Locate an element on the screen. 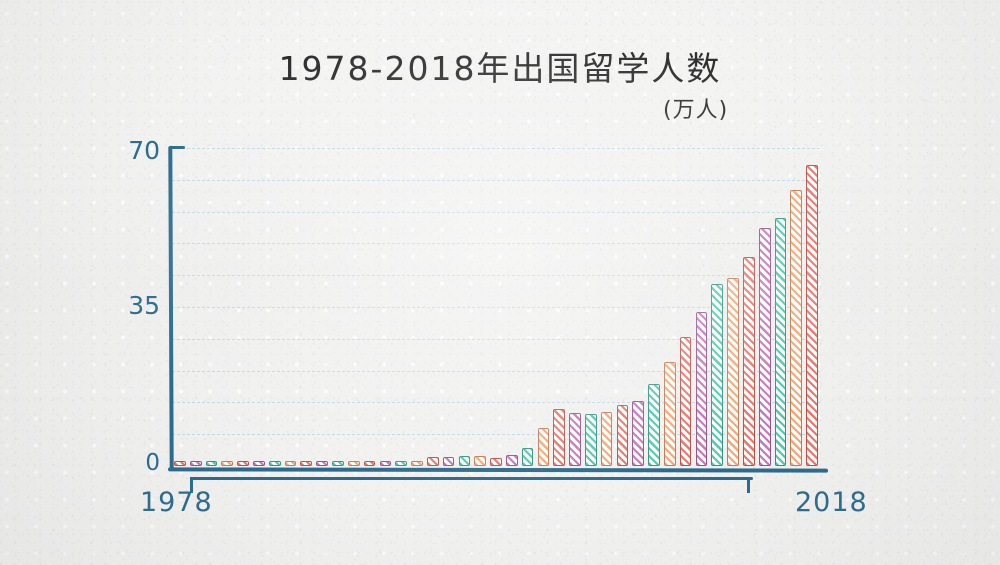  bar-1983 is located at coordinates (259, 463).